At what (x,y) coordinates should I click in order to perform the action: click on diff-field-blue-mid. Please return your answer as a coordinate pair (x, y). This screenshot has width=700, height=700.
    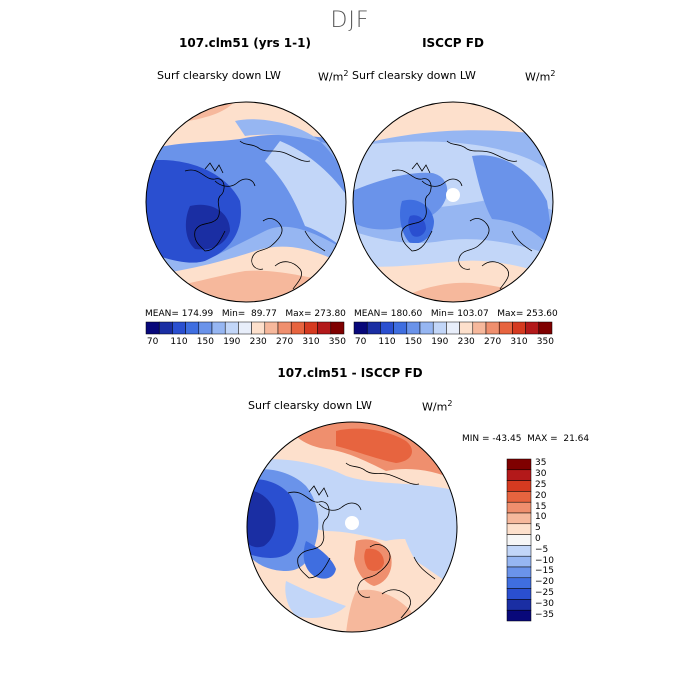
    Looking at the image, I should click on (319, 560).